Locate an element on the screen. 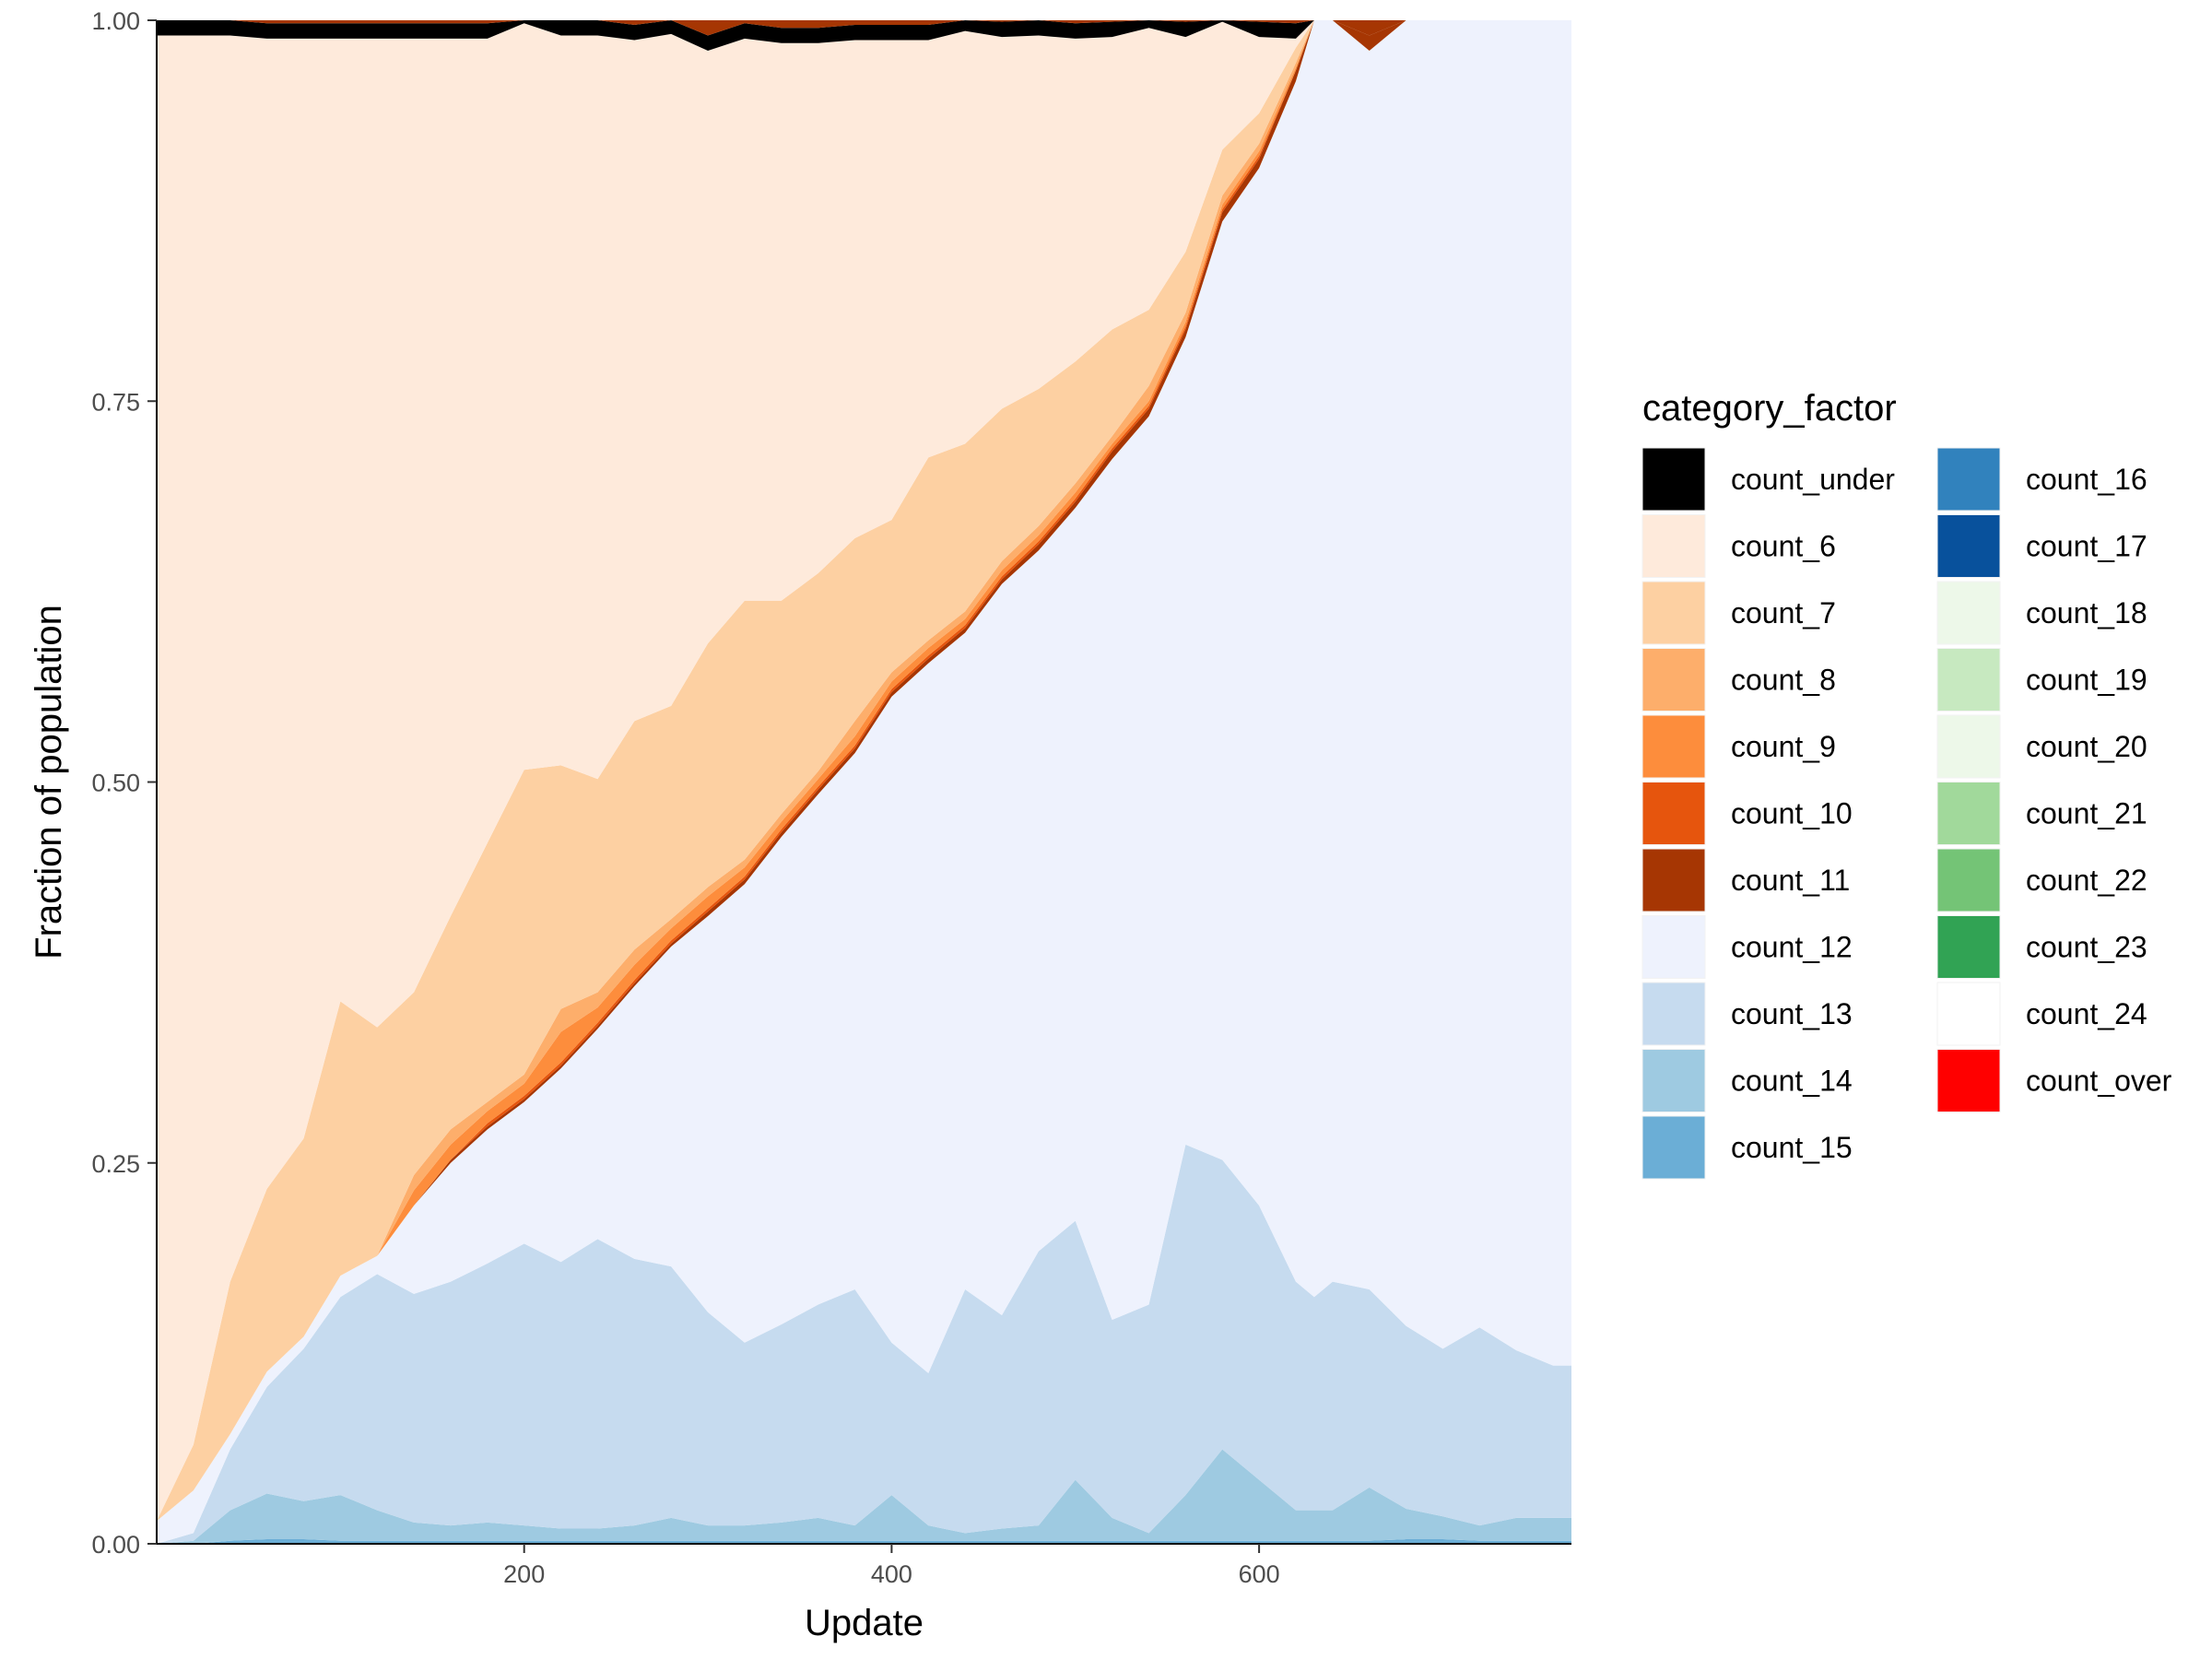 The image size is (2212, 1659). legend-label-count-over: count_over is located at coordinates (2099, 1081).